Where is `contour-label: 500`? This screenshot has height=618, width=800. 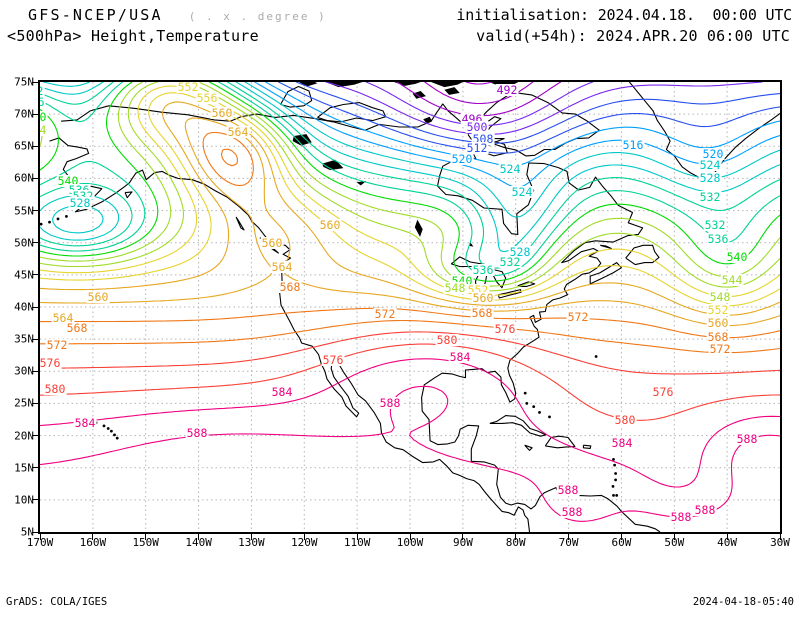
contour-label: 500 is located at coordinates (477, 127).